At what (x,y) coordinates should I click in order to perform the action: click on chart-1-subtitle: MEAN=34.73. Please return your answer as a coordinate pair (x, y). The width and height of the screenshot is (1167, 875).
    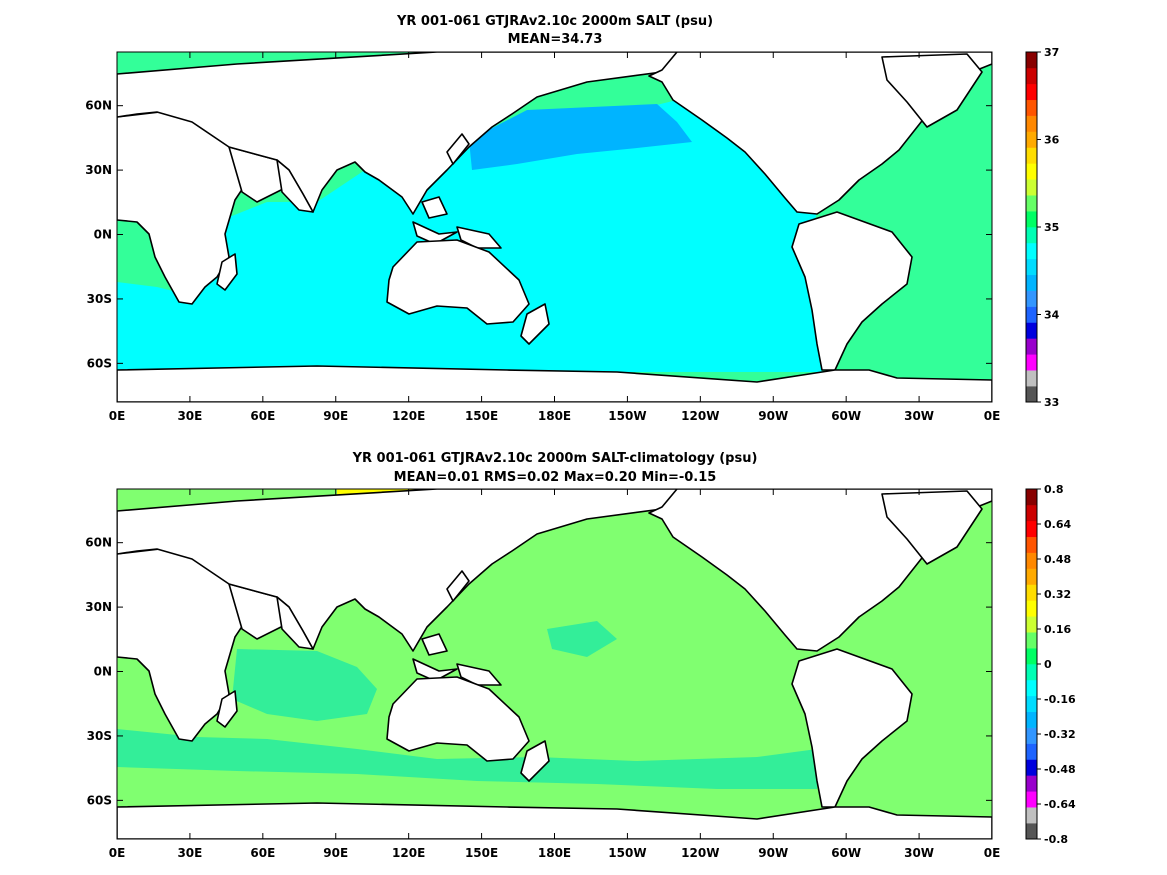
    Looking at the image, I should click on (555, 39).